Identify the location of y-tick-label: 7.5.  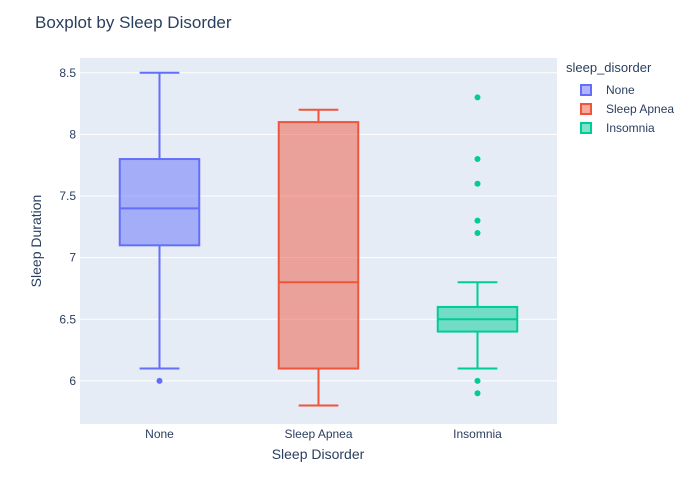
(67, 196).